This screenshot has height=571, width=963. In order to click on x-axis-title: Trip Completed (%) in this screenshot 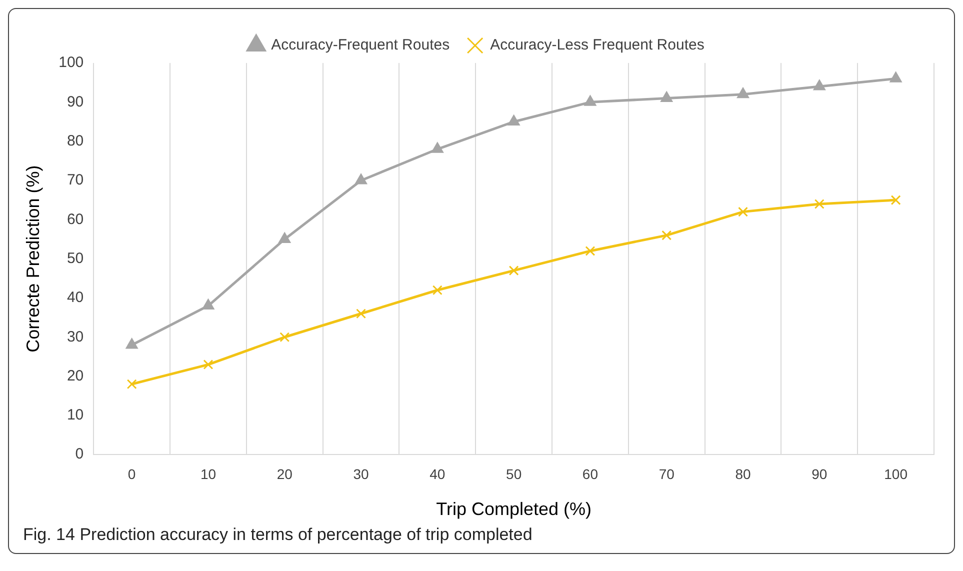, I will do `click(514, 509)`.